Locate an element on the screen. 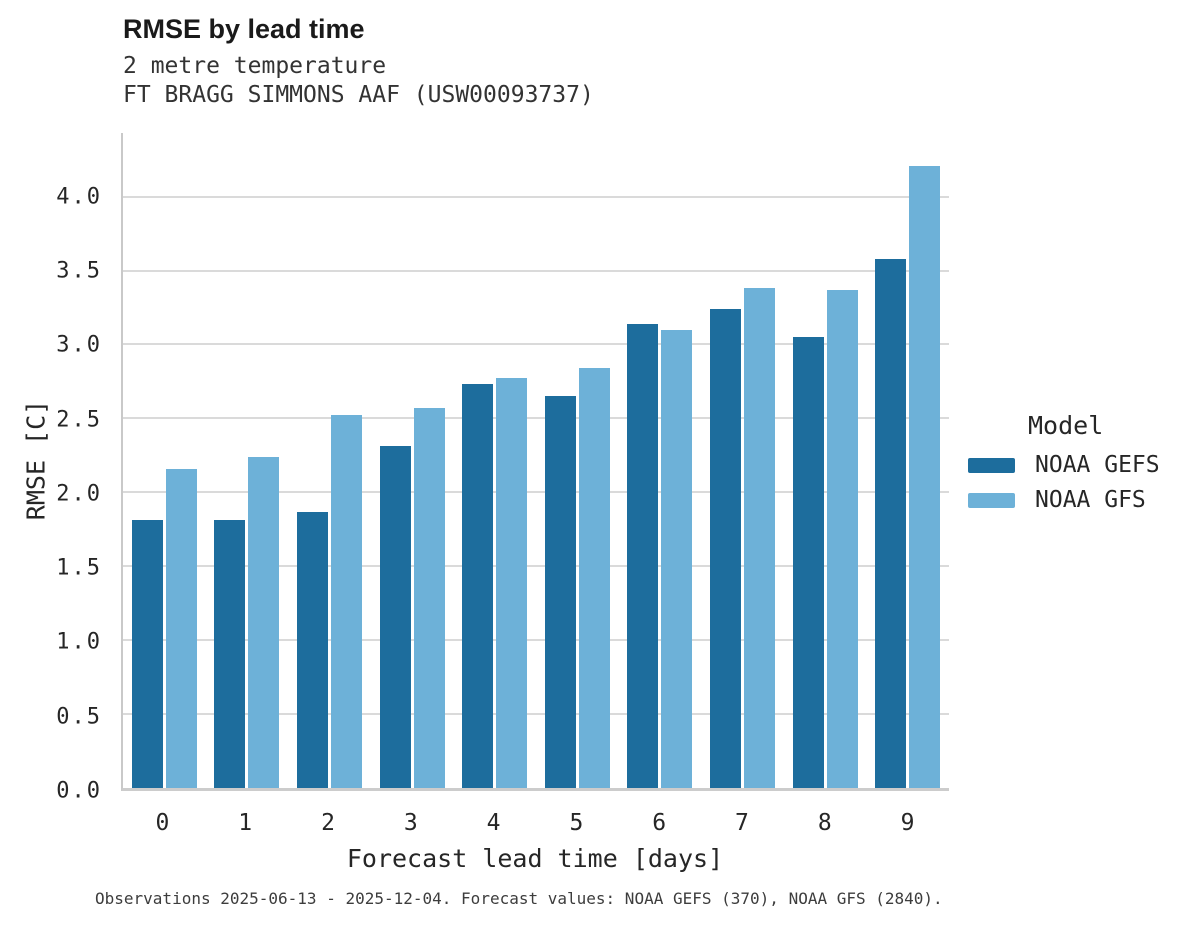  y-tick-label-1.0: 1.0 is located at coordinates (79, 642).